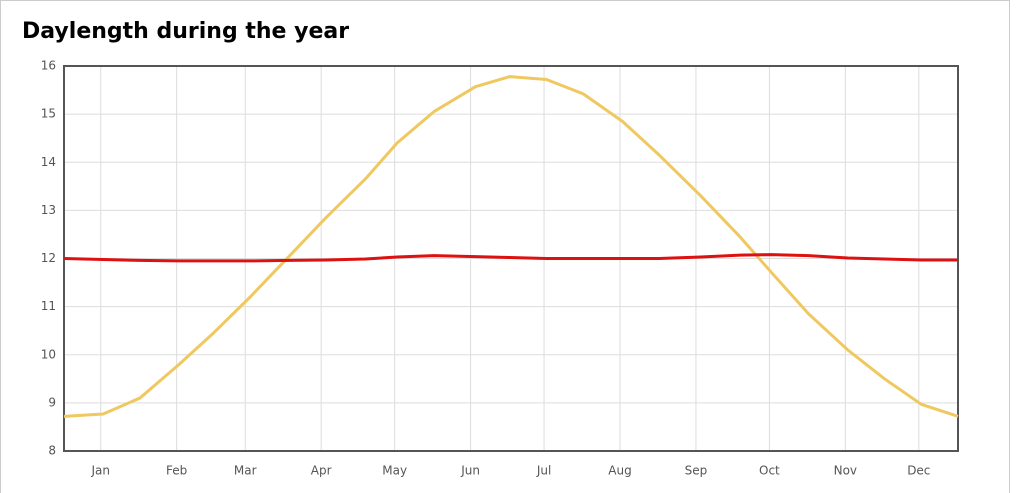 This screenshot has width=1024, height=493. What do you see at coordinates (619, 471) in the screenshot?
I see `x-tick-label: Aug` at bounding box center [619, 471].